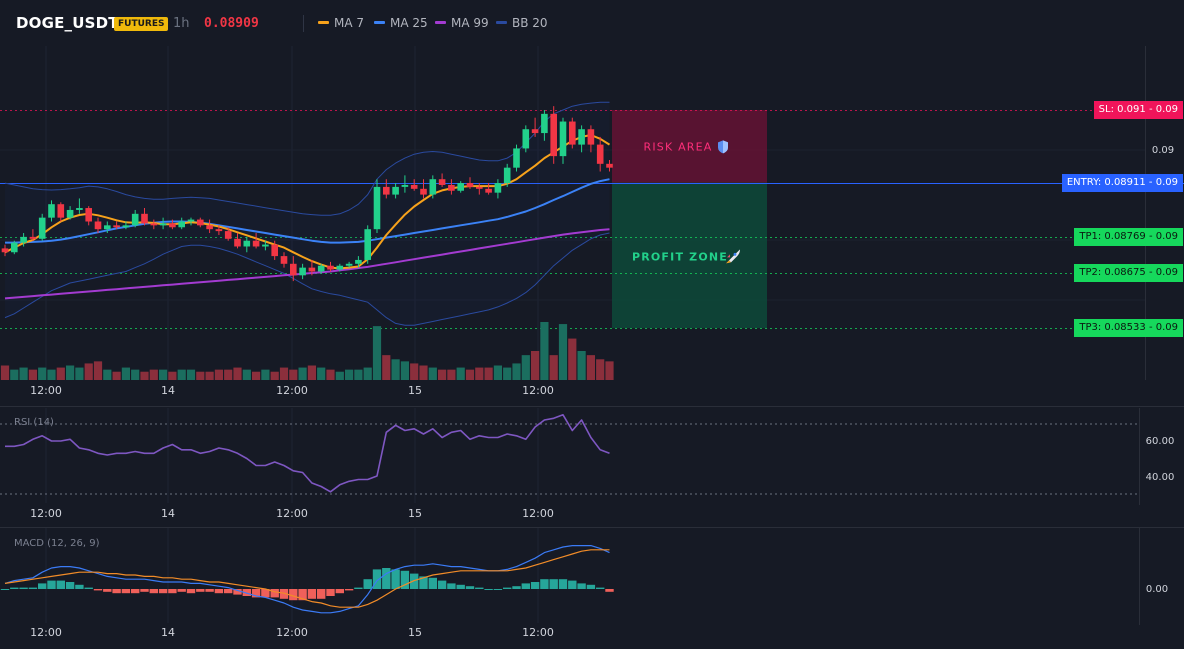 The height and width of the screenshot is (649, 1184). Describe the element at coordinates (341, 23) in the screenshot. I see `legend-ma7: MA 7` at that location.